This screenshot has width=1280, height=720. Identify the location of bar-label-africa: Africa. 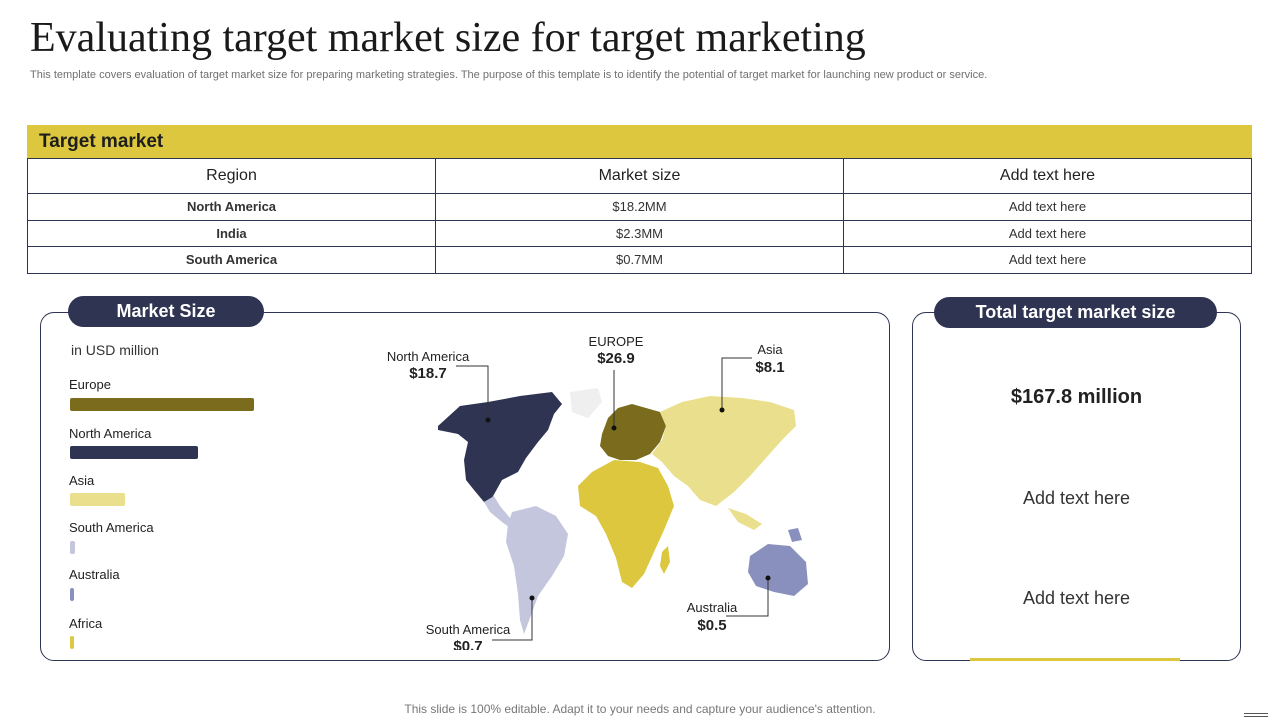
(86, 623).